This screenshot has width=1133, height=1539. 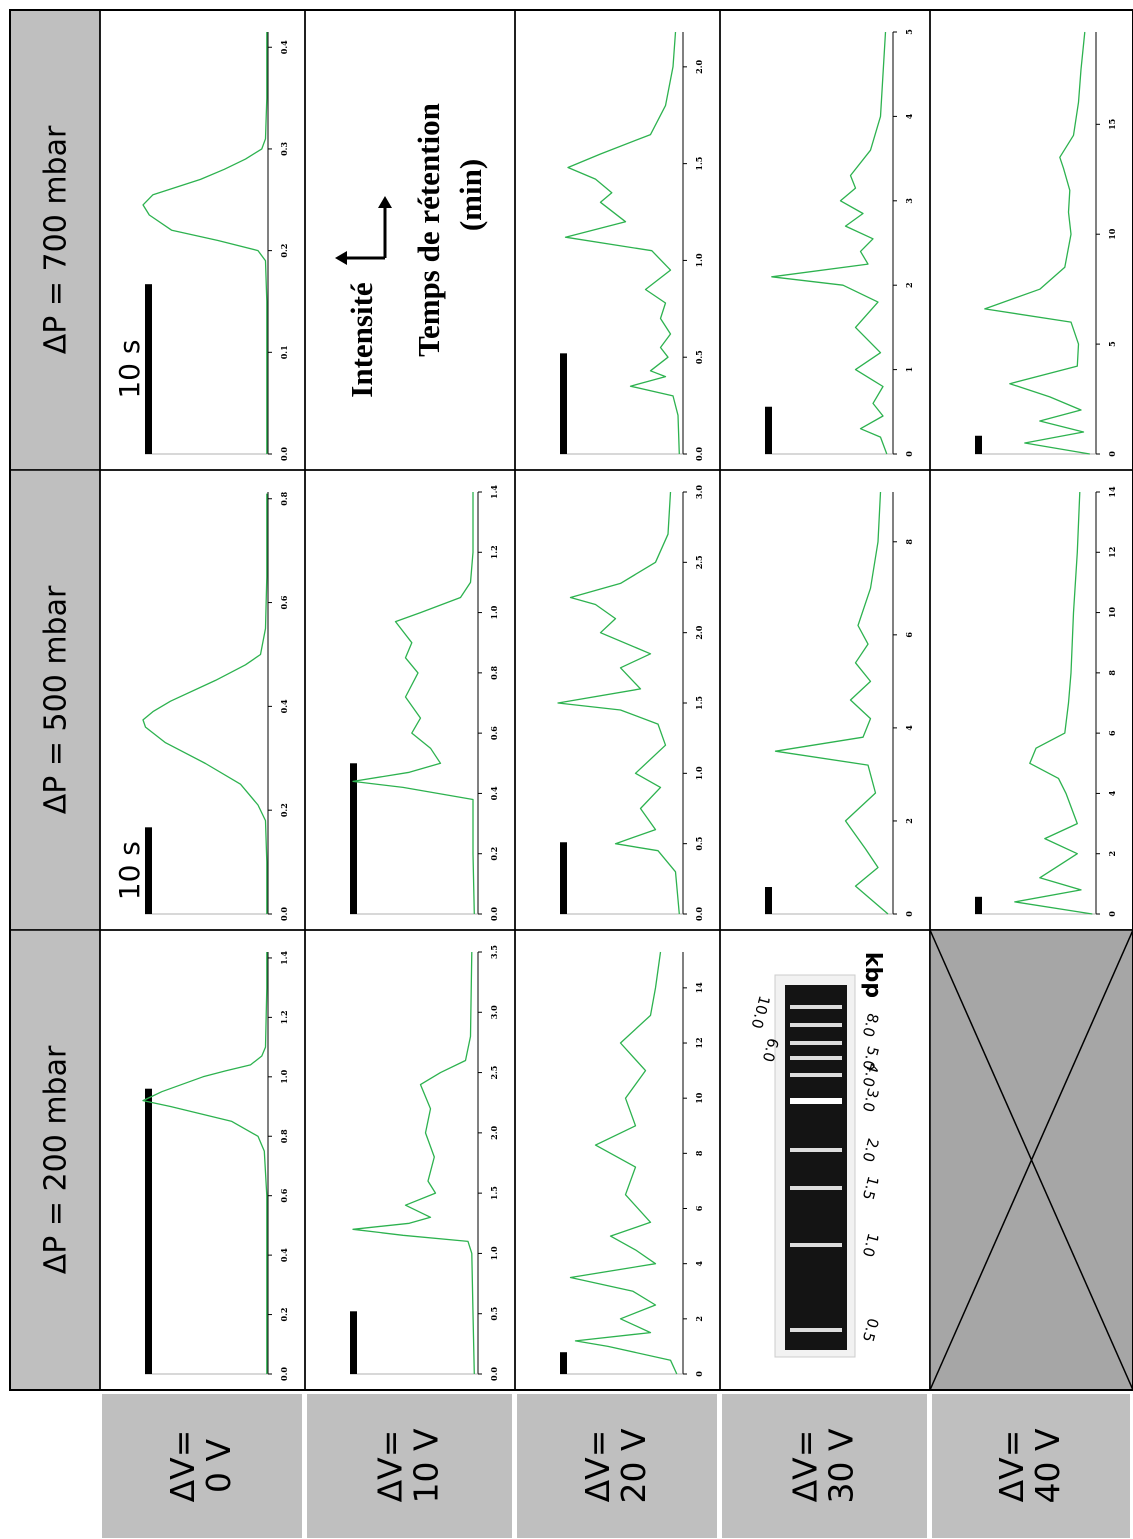 I want to click on x-tick-label: 0.1, so click(x=284, y=352).